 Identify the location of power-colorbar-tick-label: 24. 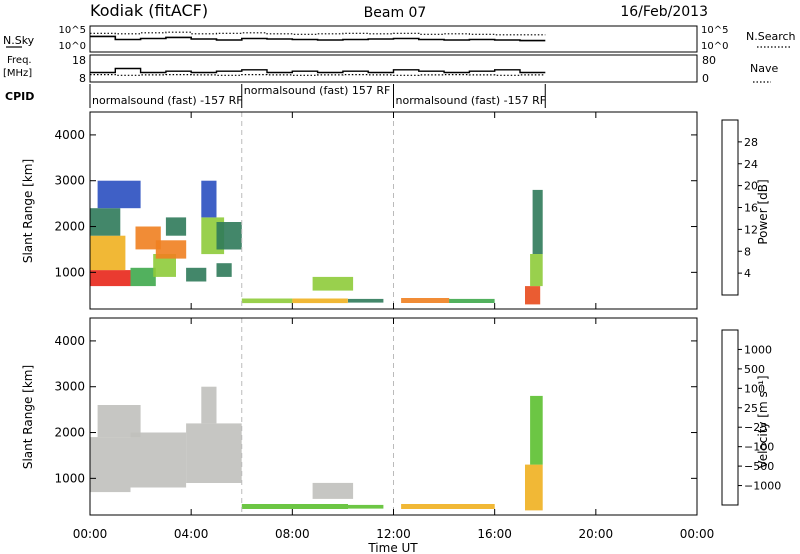
(751, 164).